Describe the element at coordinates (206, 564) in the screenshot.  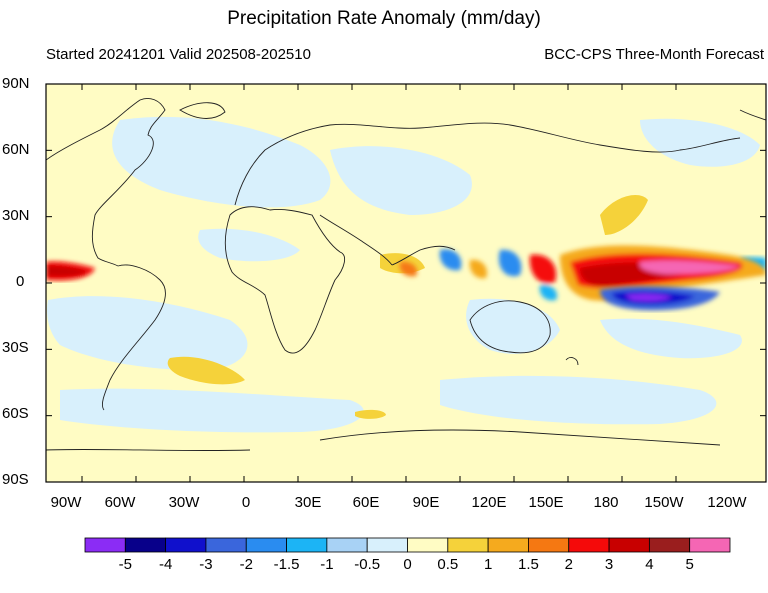
I see `colorbar-label: -3` at that location.